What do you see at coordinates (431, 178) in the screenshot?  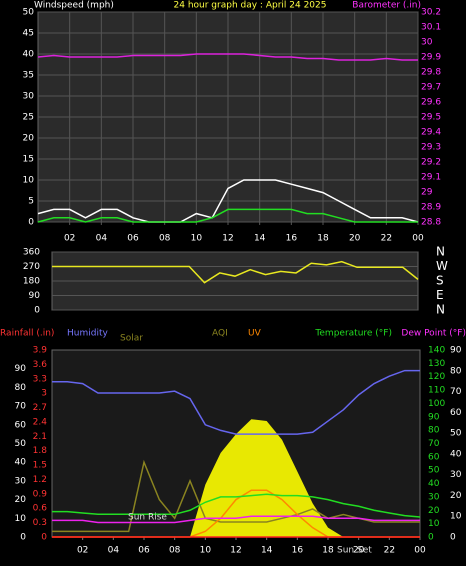 I see `y-tick-label: 29.1` at bounding box center [431, 178].